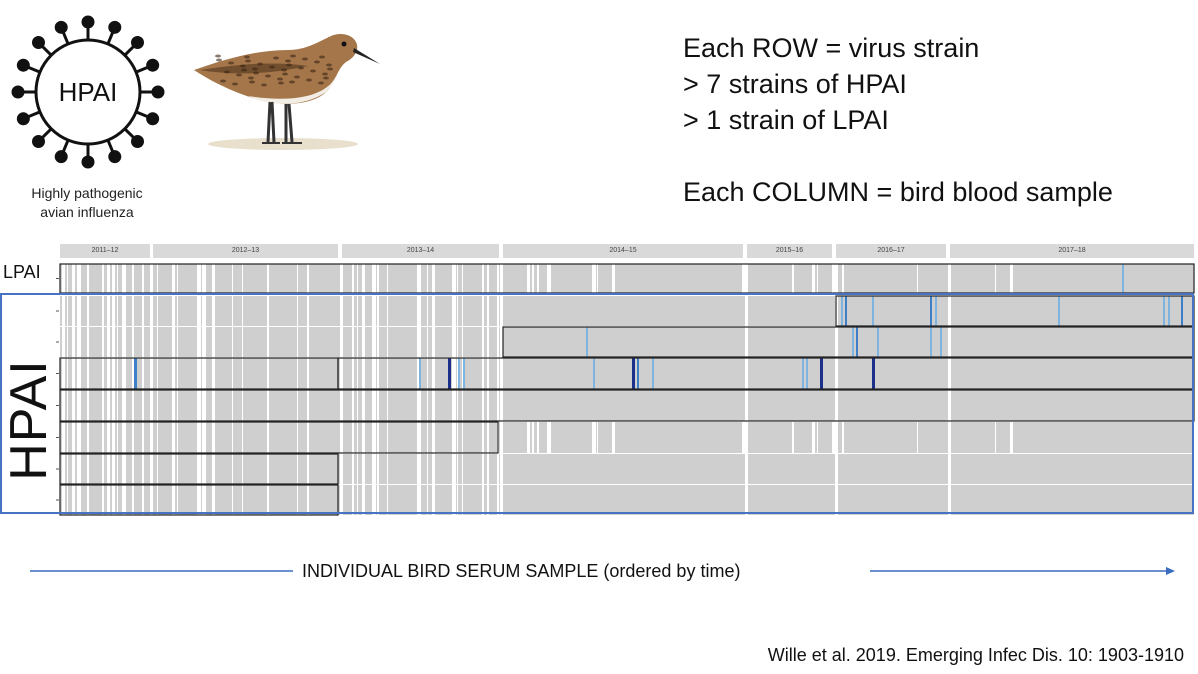  Describe the element at coordinates (898, 192) in the screenshot. I see `note-line-5: Each COLUMN = bird blood sample` at that location.